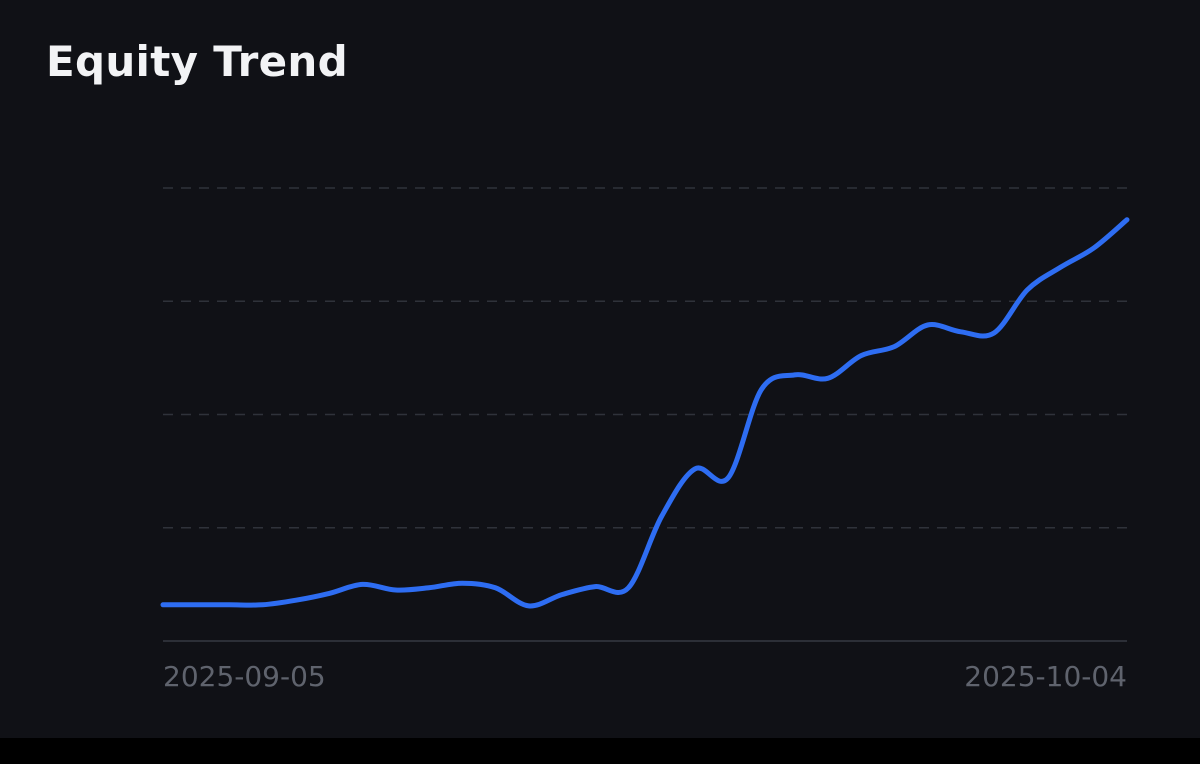 Image resolution: width=1200 pixels, height=764 pixels. What do you see at coordinates (244, 676) in the screenshot?
I see `x-tick-label-start: 2025-09-05` at bounding box center [244, 676].